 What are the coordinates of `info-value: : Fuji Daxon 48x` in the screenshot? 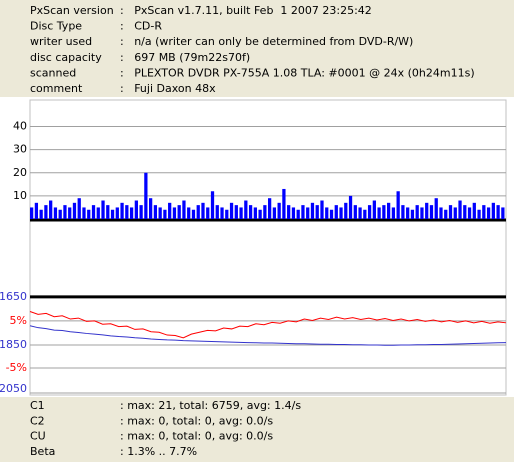 It's located at (168, 88).